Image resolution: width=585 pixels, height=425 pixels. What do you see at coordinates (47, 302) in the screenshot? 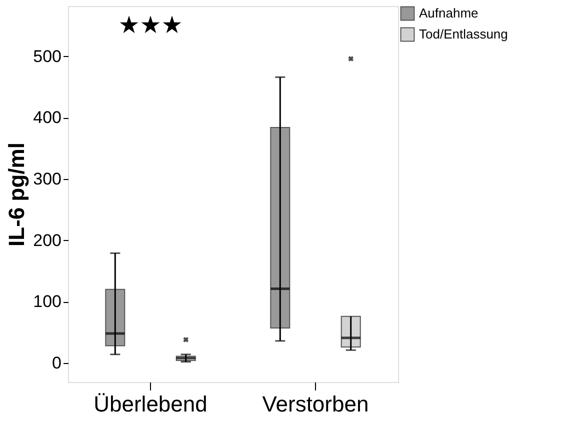
I see `y-tick-label: 100` at bounding box center [47, 302].